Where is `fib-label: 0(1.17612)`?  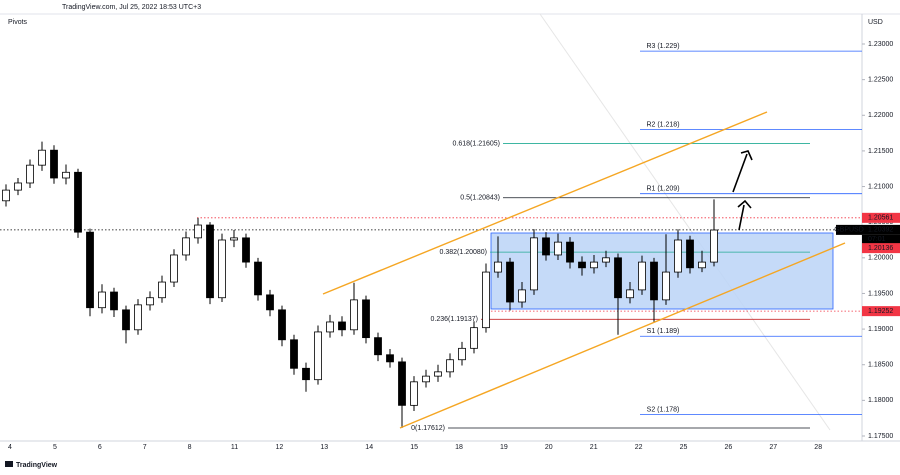
fib-label: 0(1.17612) is located at coordinates (428, 428).